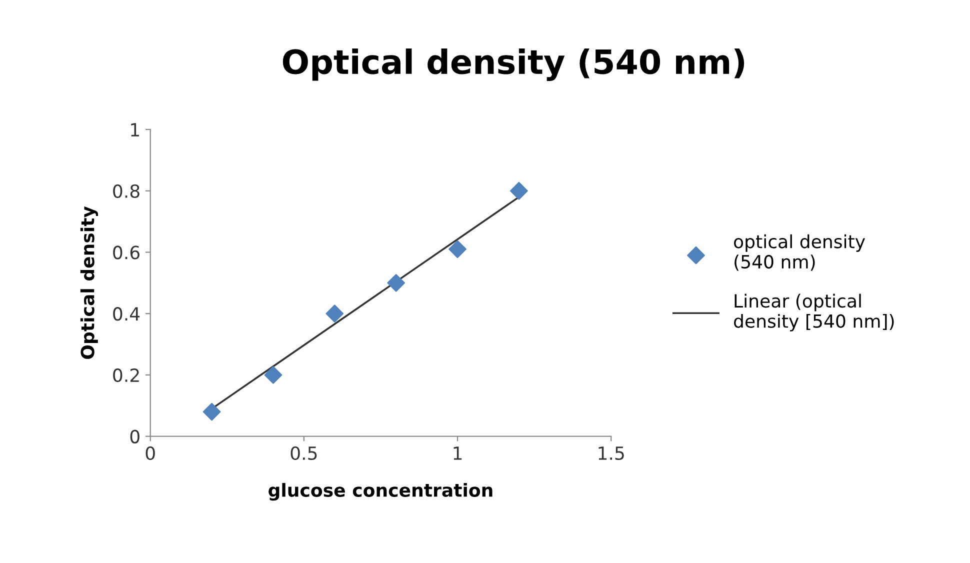 This screenshot has height=563, width=970. I want to click on x-tick-label: 1.5, so click(611, 453).